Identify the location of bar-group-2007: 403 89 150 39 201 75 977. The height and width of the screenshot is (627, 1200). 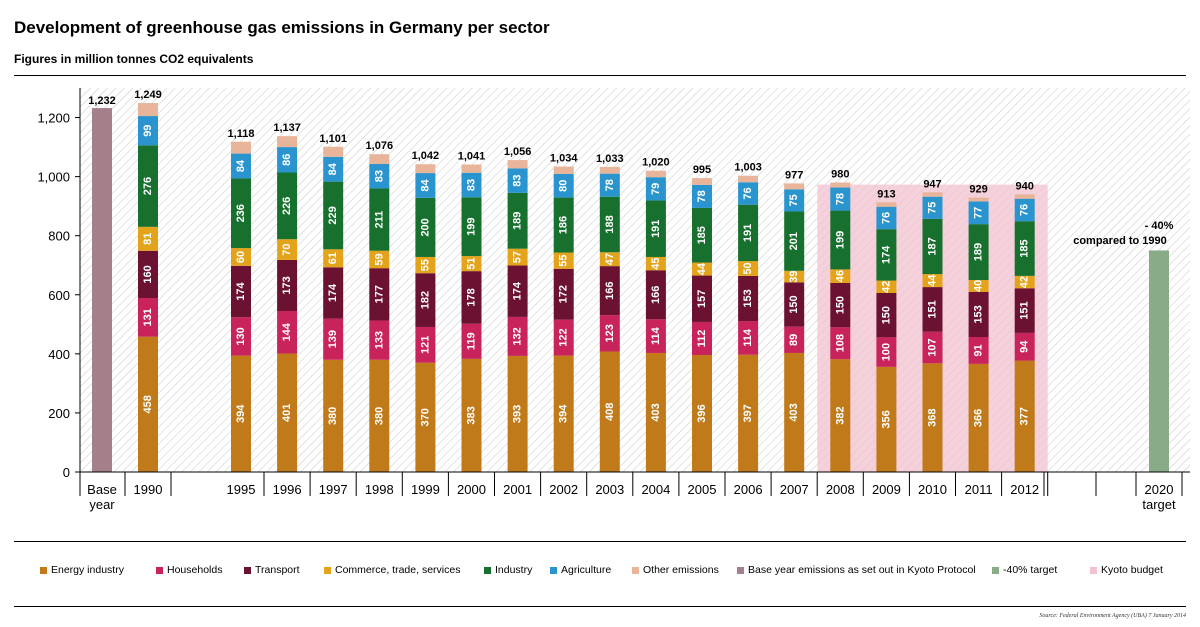
(794, 320).